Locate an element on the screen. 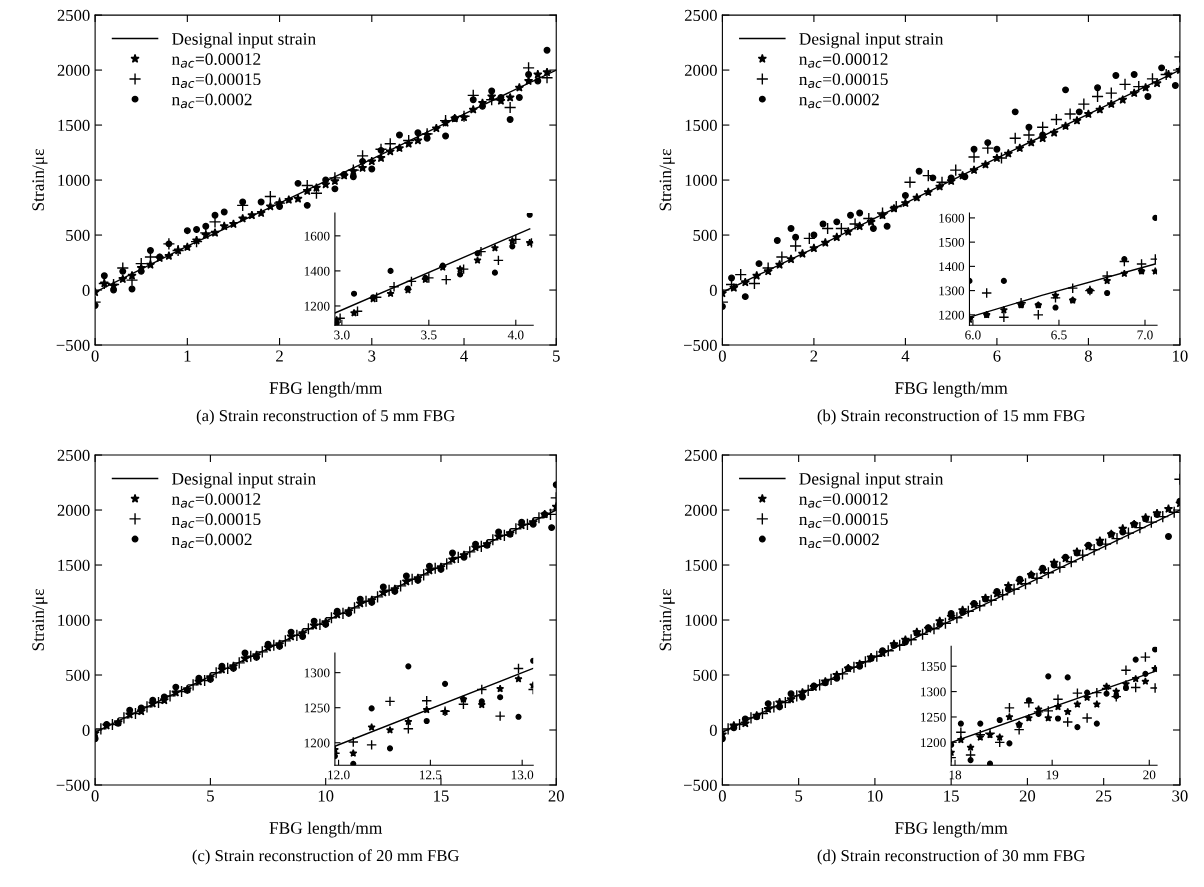 This screenshot has width=1204, height=887. x-tick-label: 8 is located at coordinates (1088, 356).